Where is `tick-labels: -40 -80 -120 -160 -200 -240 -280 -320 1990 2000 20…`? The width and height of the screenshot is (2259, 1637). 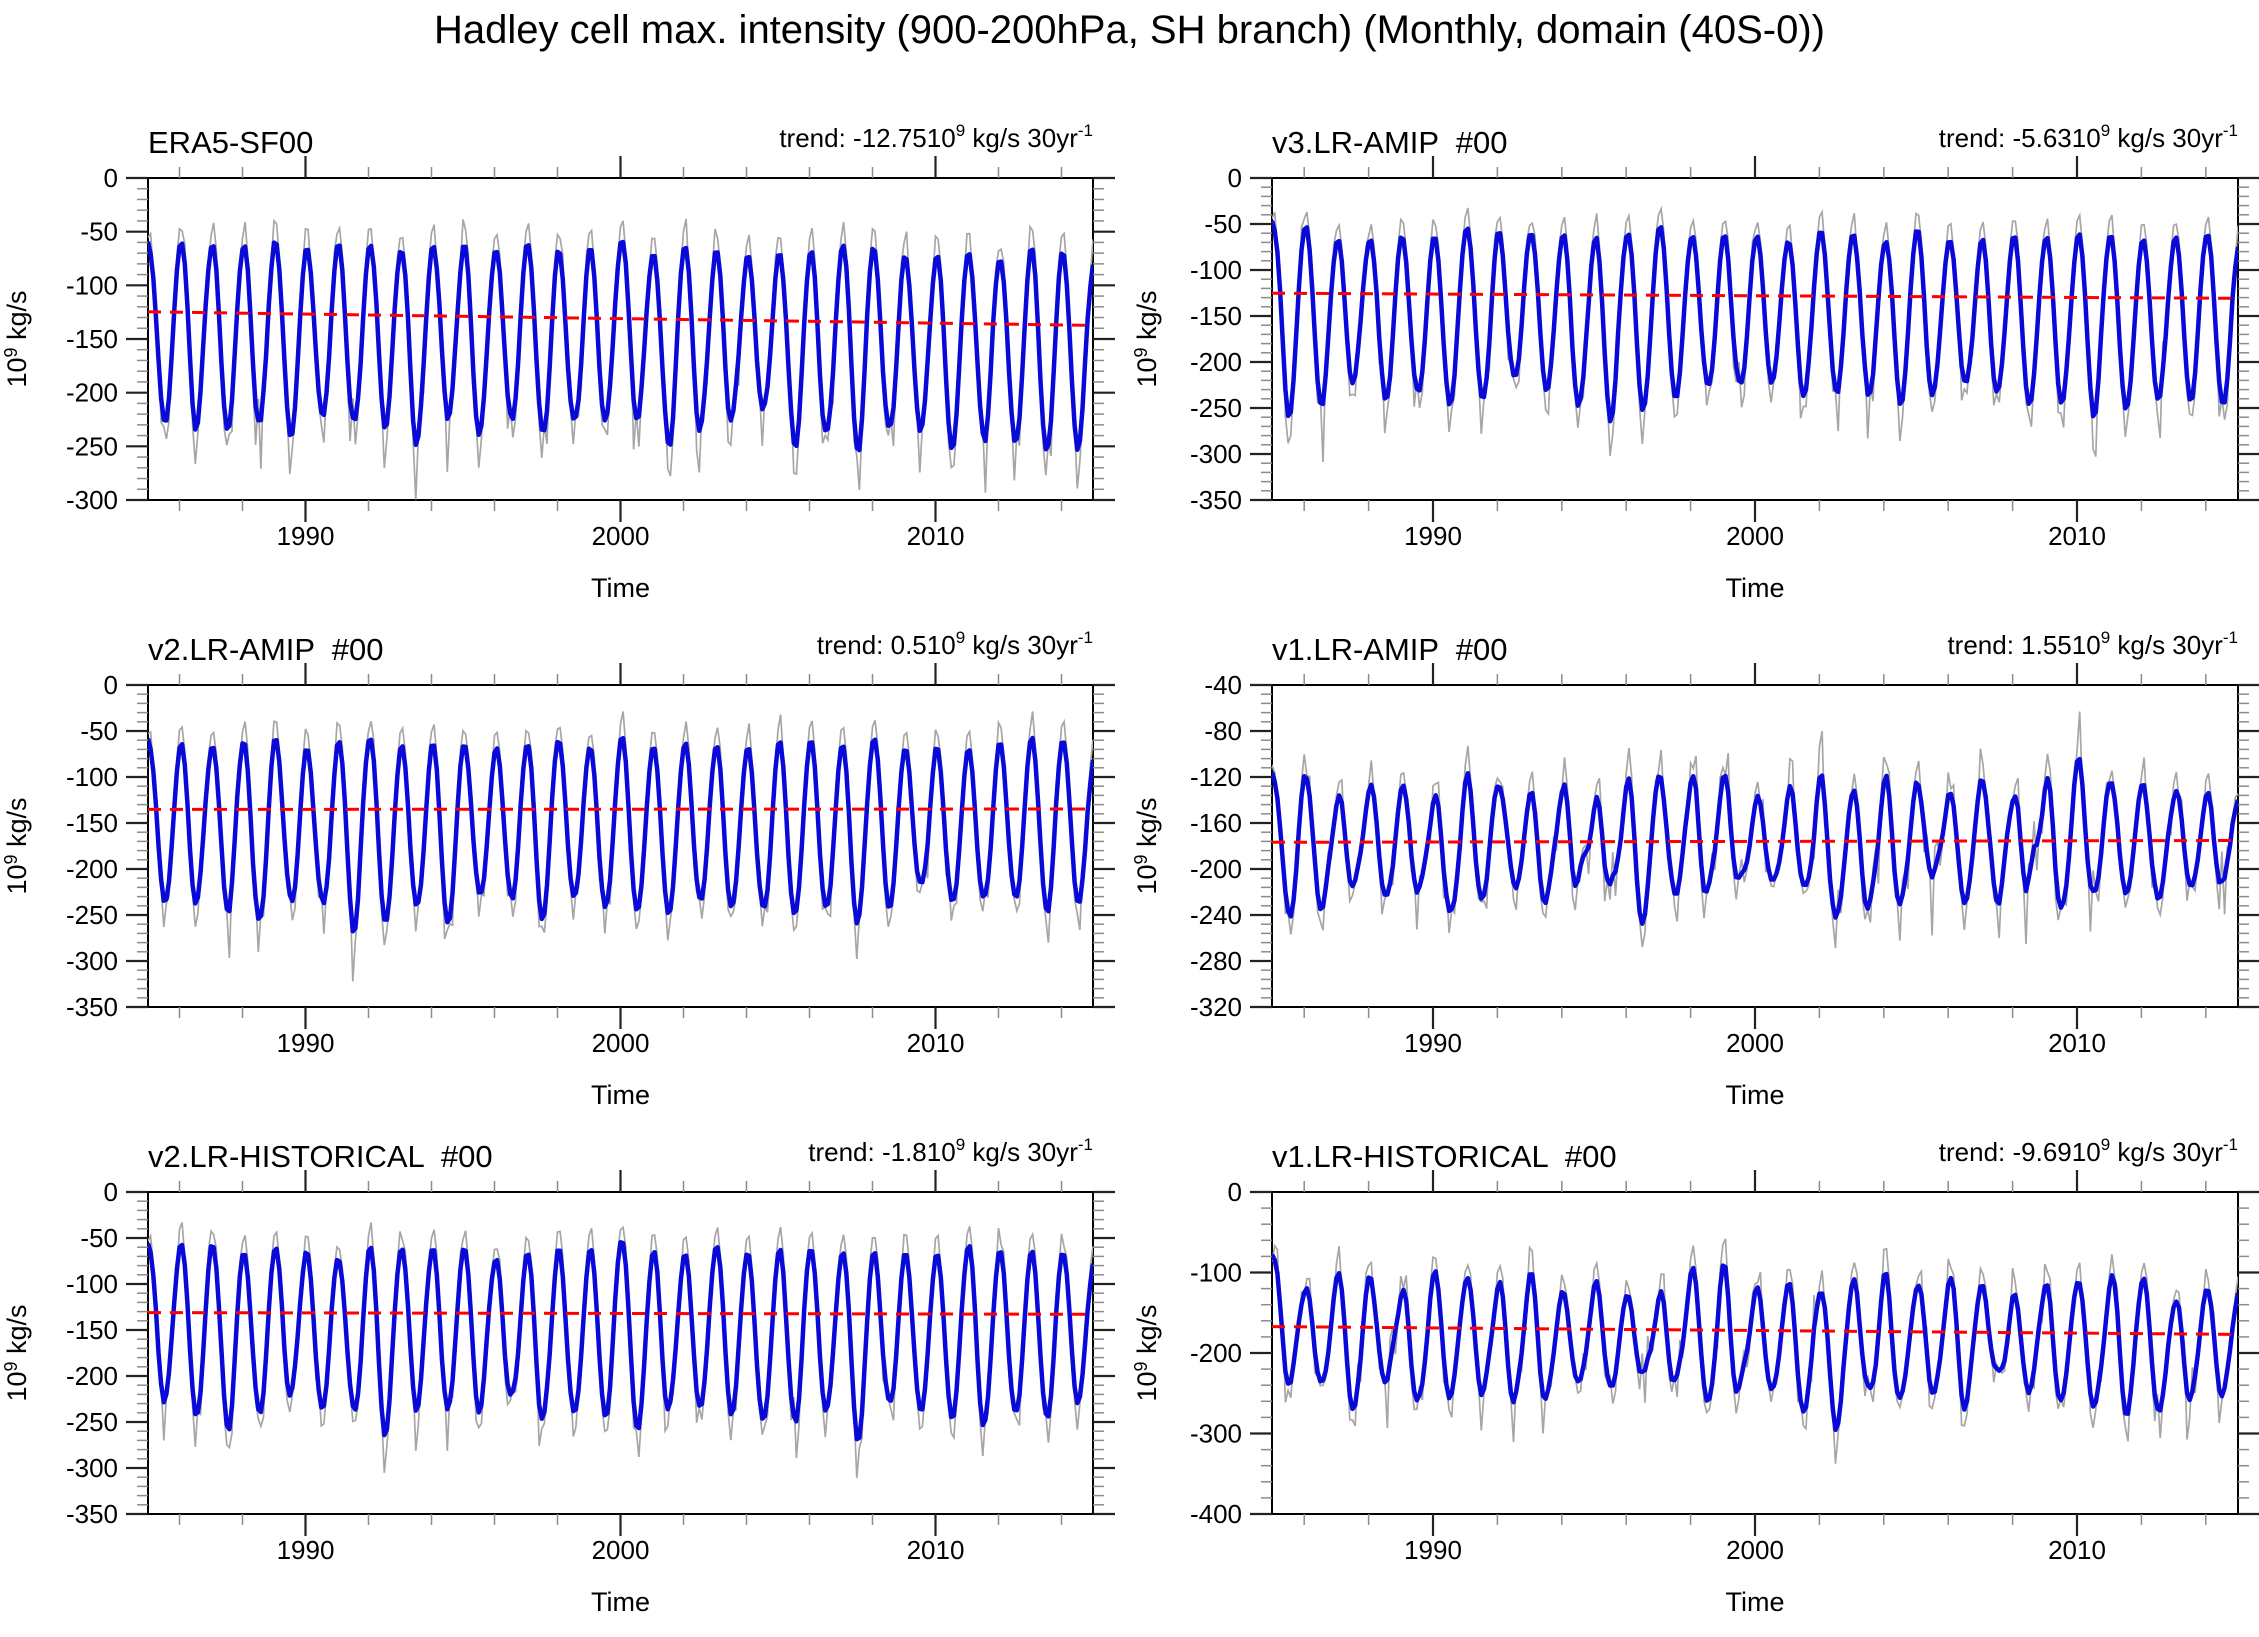 tick-labels: -40 -80 -120 -160 -200 -240 -280 -320 1990 2000 20… is located at coordinates (1648, 864).